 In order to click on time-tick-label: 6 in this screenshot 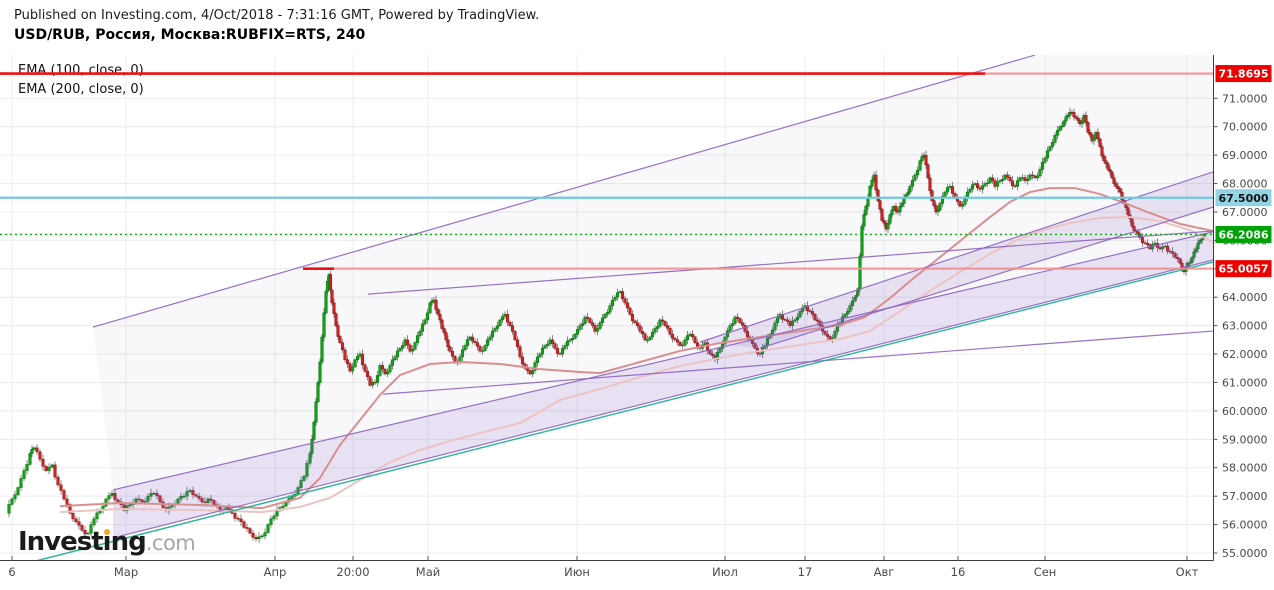, I will do `click(11, 572)`.